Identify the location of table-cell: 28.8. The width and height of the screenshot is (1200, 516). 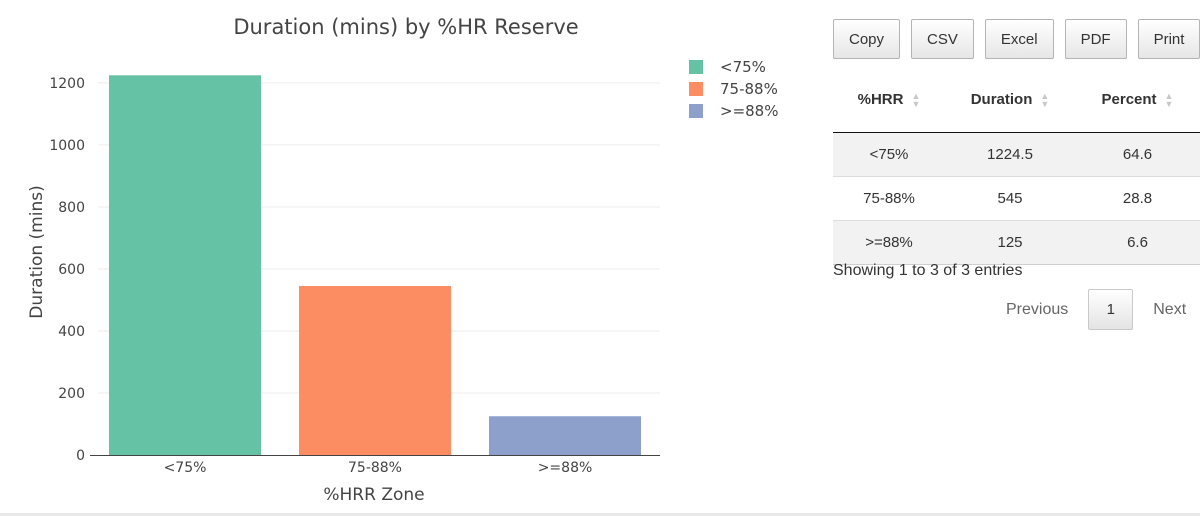
(1137, 197).